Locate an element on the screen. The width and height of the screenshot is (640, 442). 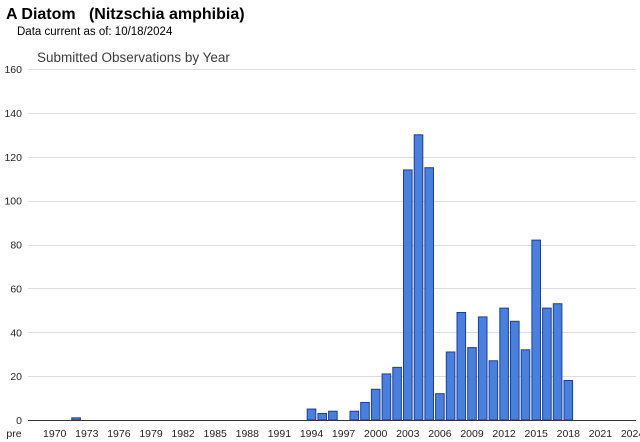
x-tick-label: 2003 is located at coordinates (408, 434).